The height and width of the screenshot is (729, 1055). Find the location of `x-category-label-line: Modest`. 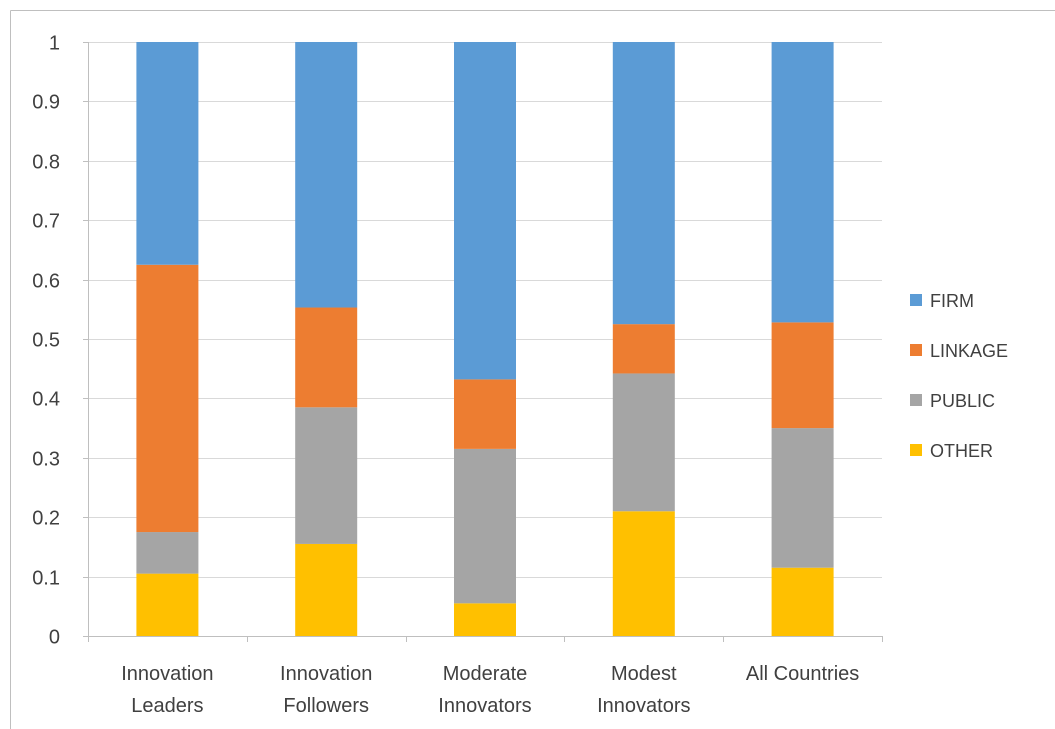

x-category-label-line: Modest is located at coordinates (644, 674).